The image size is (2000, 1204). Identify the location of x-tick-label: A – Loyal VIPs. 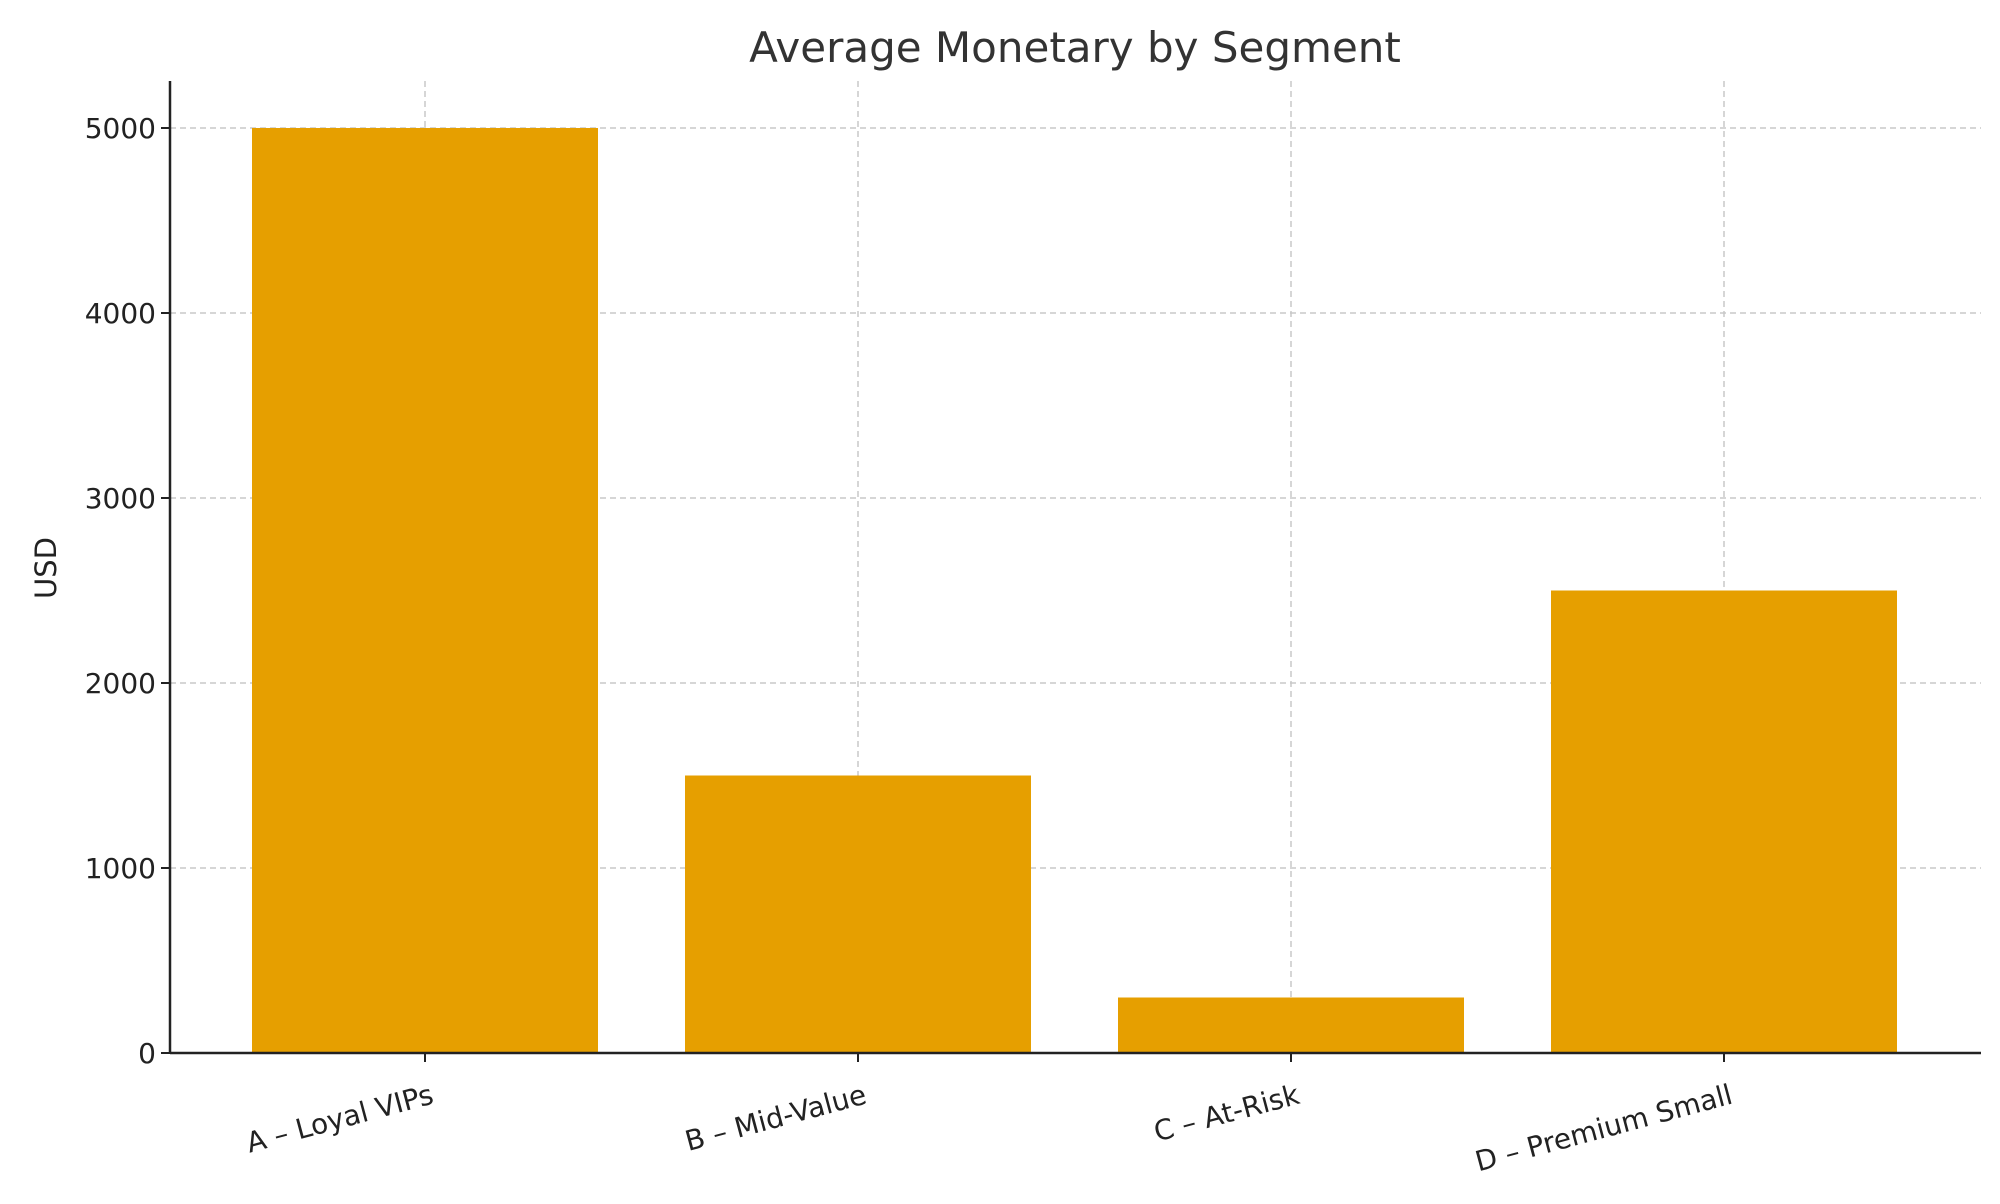
(340, 1119).